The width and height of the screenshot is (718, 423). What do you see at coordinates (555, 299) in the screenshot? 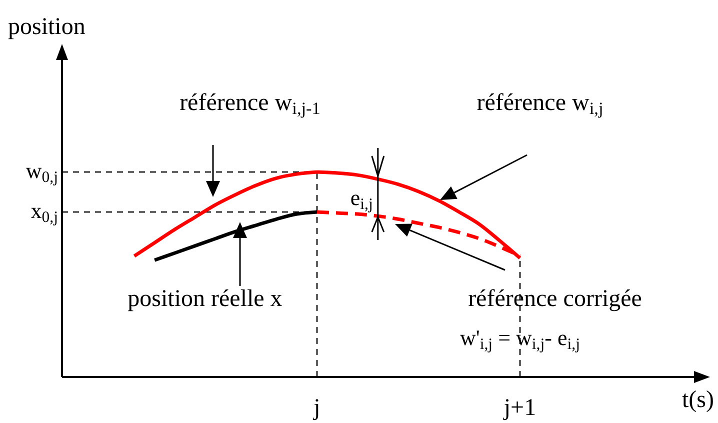
I see `annotation: référence corrigée` at bounding box center [555, 299].